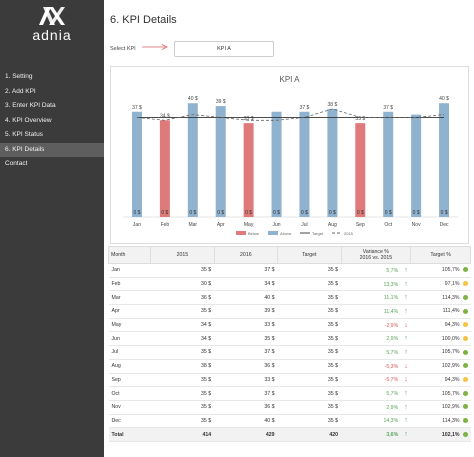  Describe the element at coordinates (289, 79) in the screenshot. I see `chart-title: KPI A` at that location.